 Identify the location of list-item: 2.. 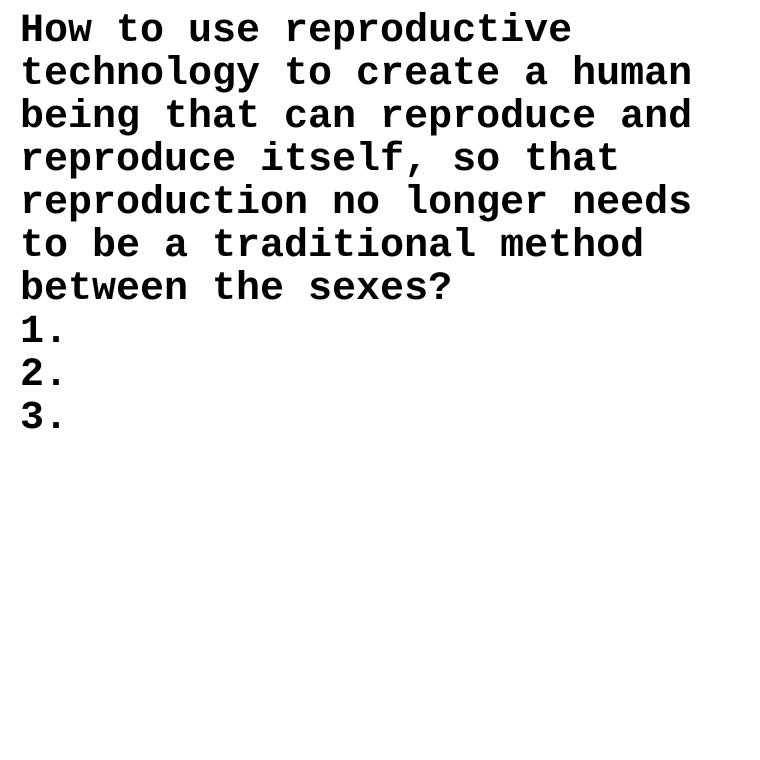
(44, 375).